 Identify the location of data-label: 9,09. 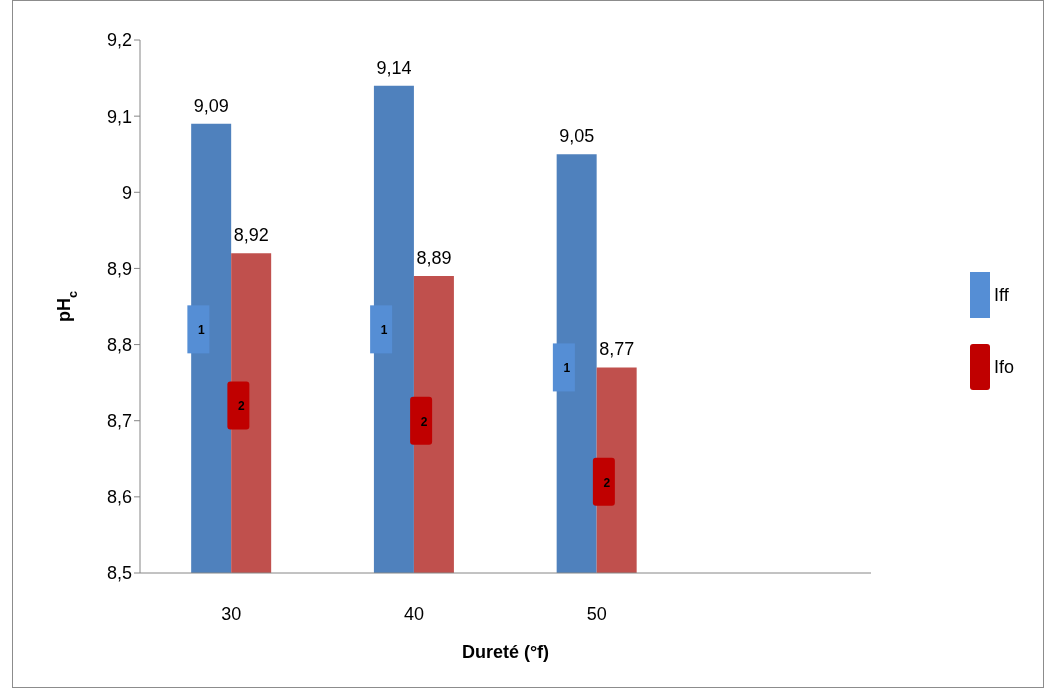
(211, 105).